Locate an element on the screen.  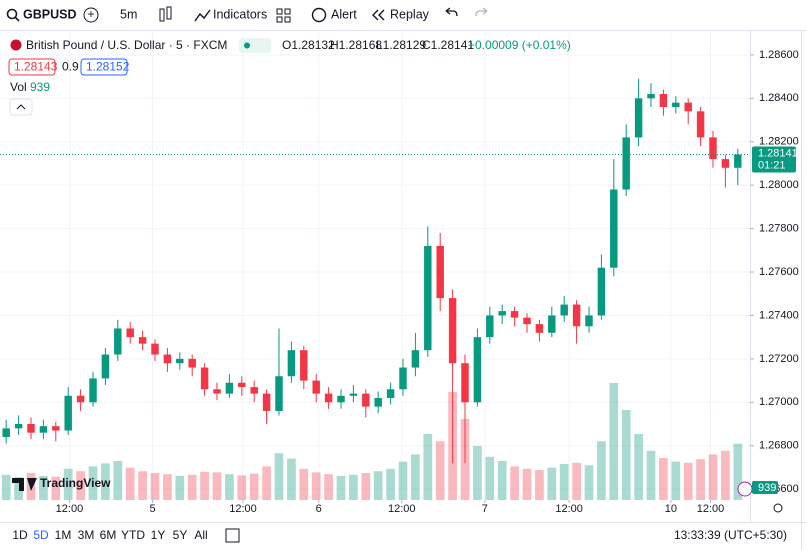
range-button: 1Y is located at coordinates (158, 535).